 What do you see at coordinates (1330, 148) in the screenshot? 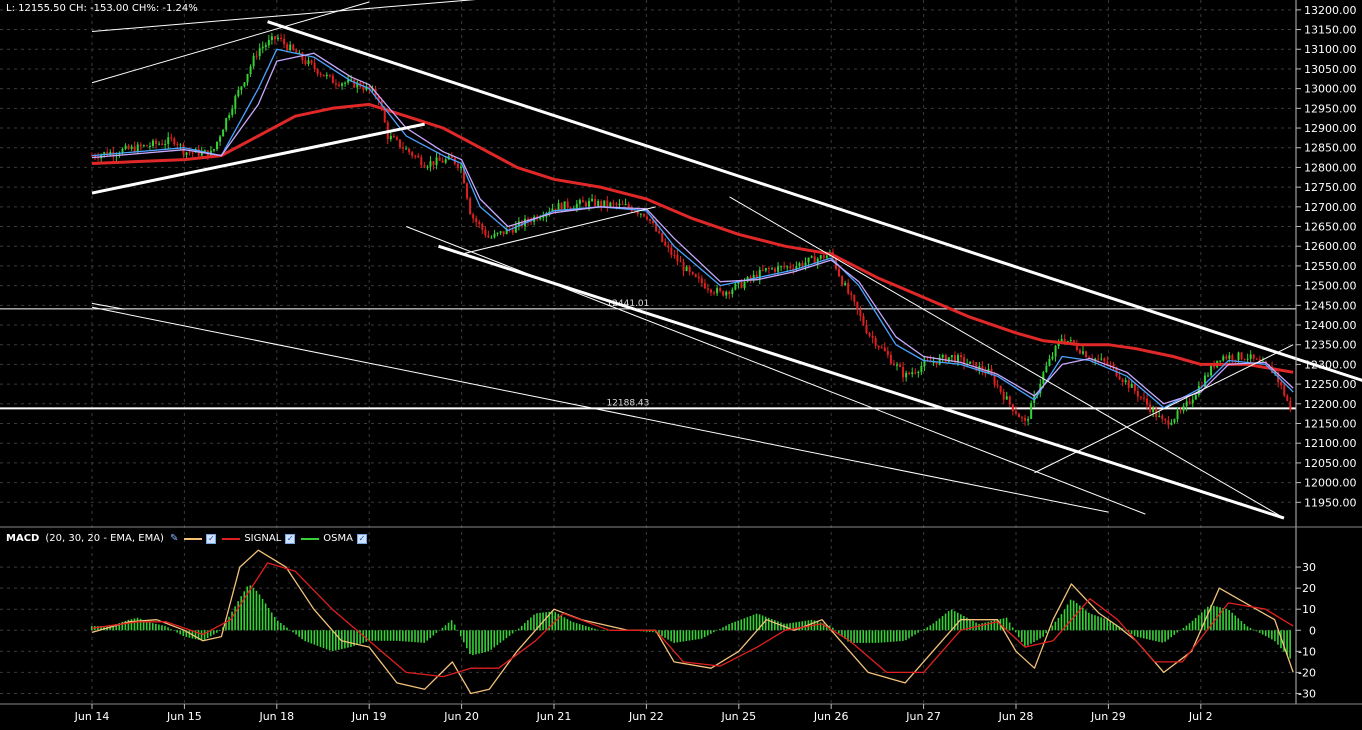
I see `price-tick-label: 12850.00` at bounding box center [1330, 148].